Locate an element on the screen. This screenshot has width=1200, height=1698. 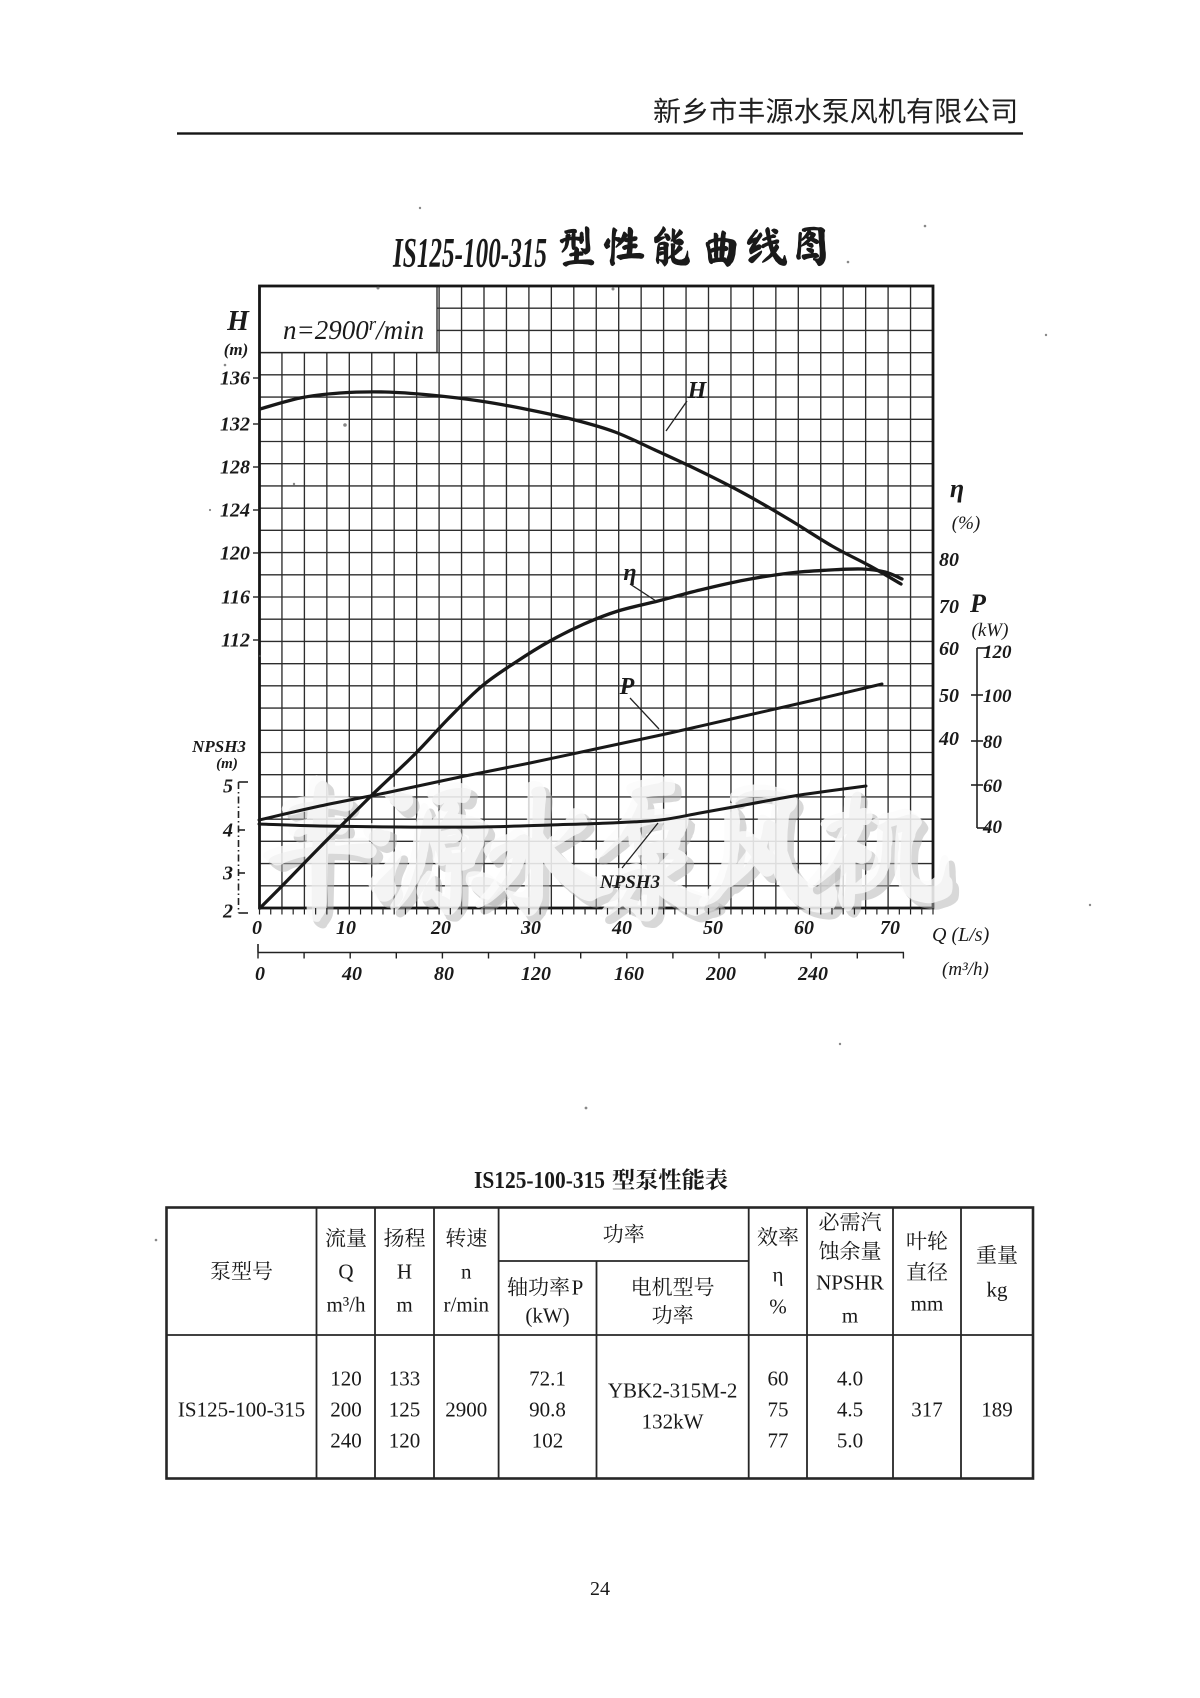
svg-text: 189 is located at coordinates (997, 1410).